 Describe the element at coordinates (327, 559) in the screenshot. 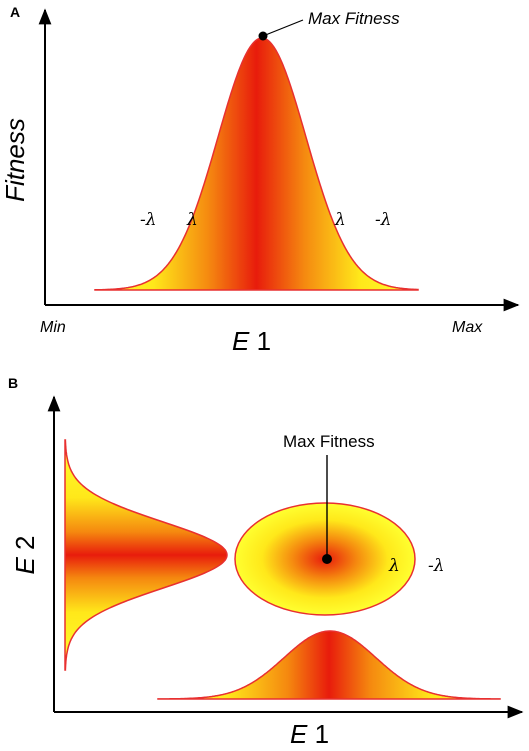

I see `ellipse-peak-marker` at that location.